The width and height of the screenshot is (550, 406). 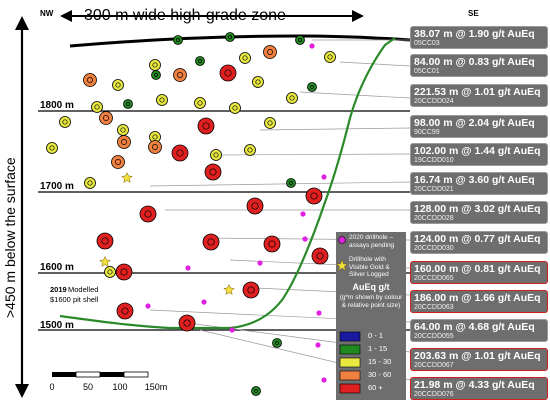 I want to click on legend-class-label: 15 - 30, so click(x=380, y=361).